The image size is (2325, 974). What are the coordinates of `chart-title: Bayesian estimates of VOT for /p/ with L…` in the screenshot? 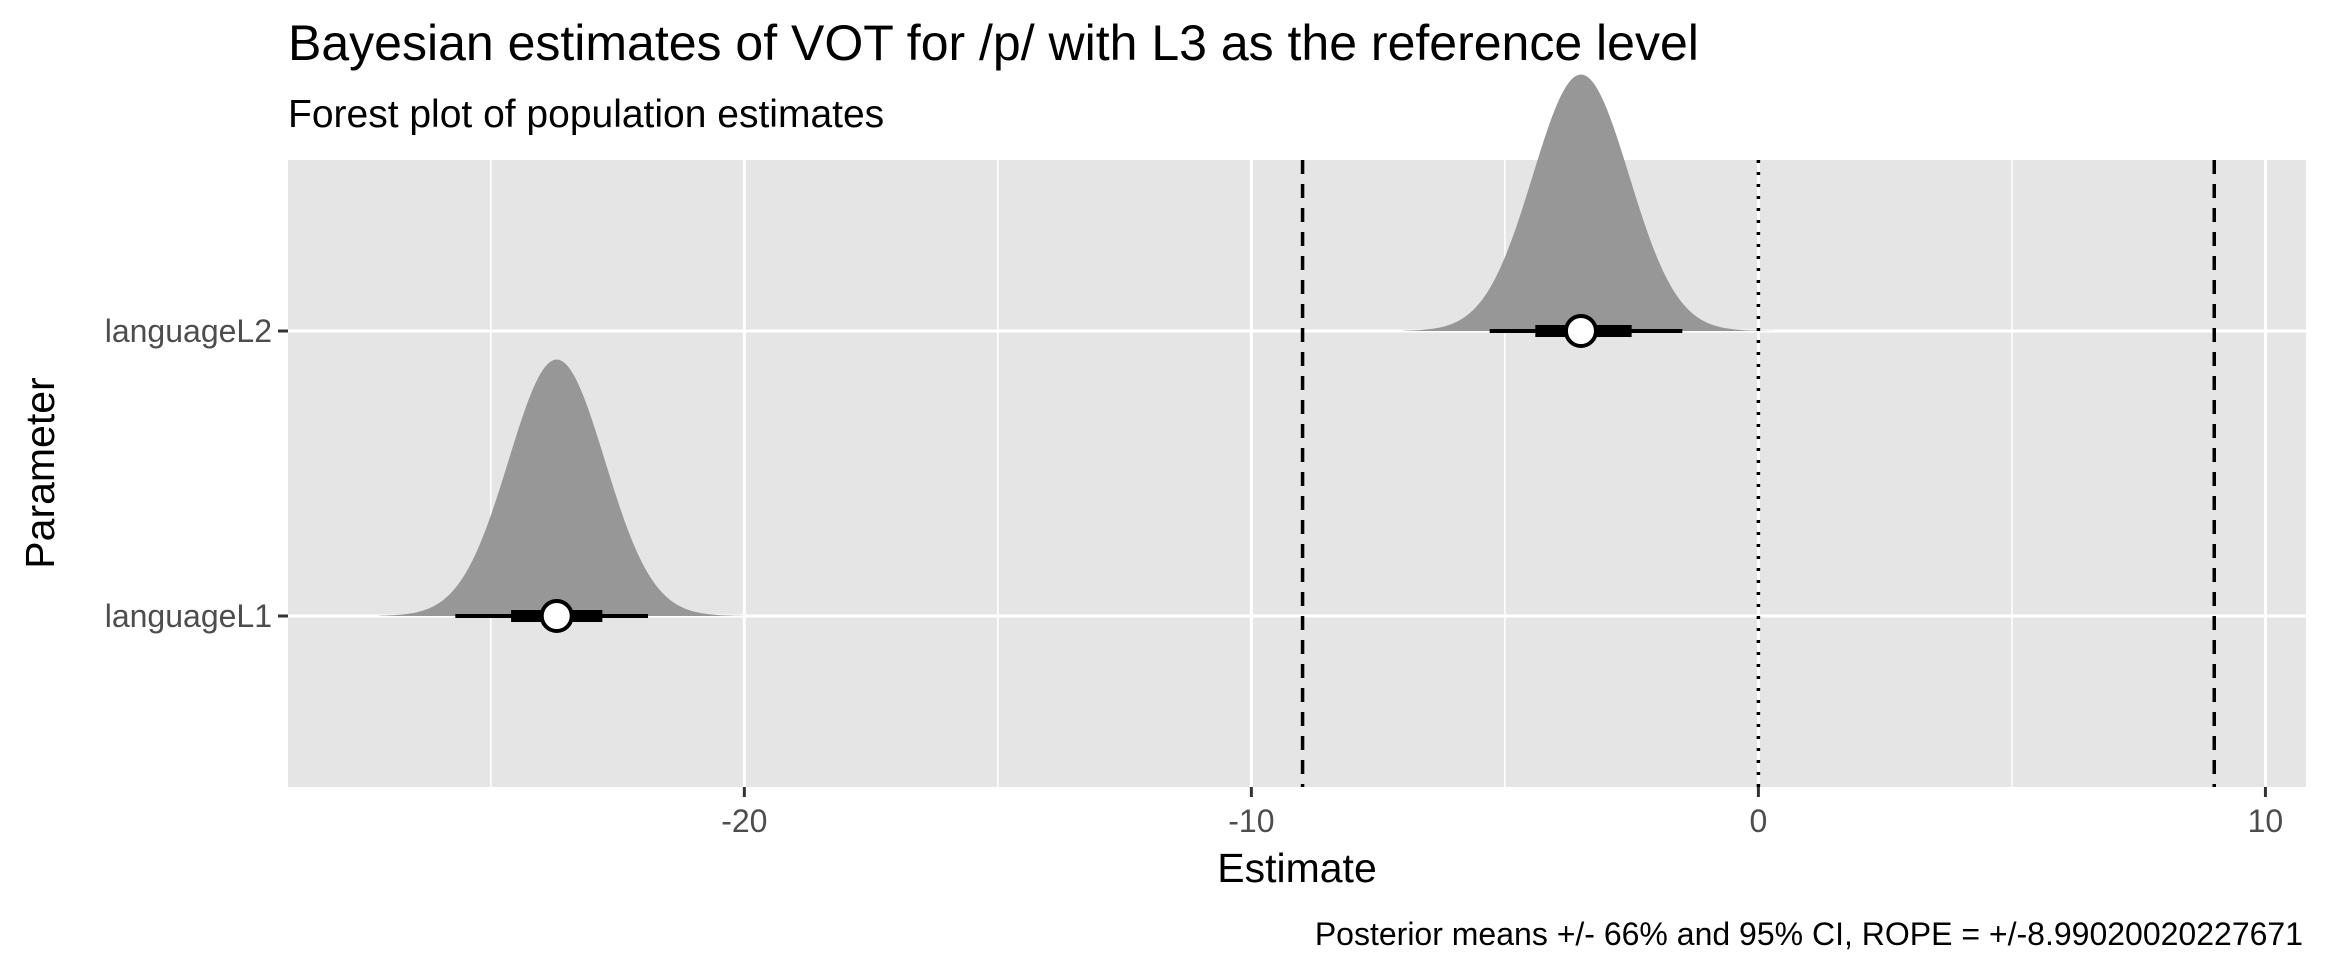 It's located at (993, 43).